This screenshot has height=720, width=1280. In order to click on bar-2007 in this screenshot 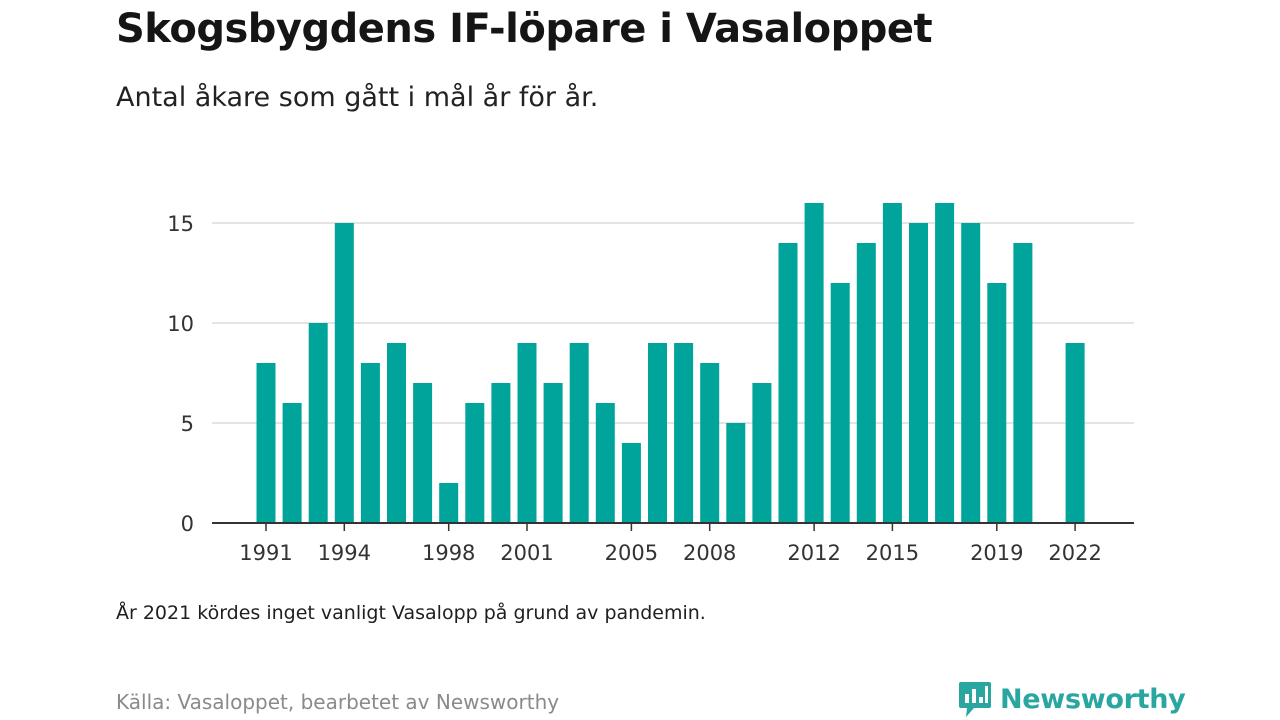, I will do `click(684, 433)`.